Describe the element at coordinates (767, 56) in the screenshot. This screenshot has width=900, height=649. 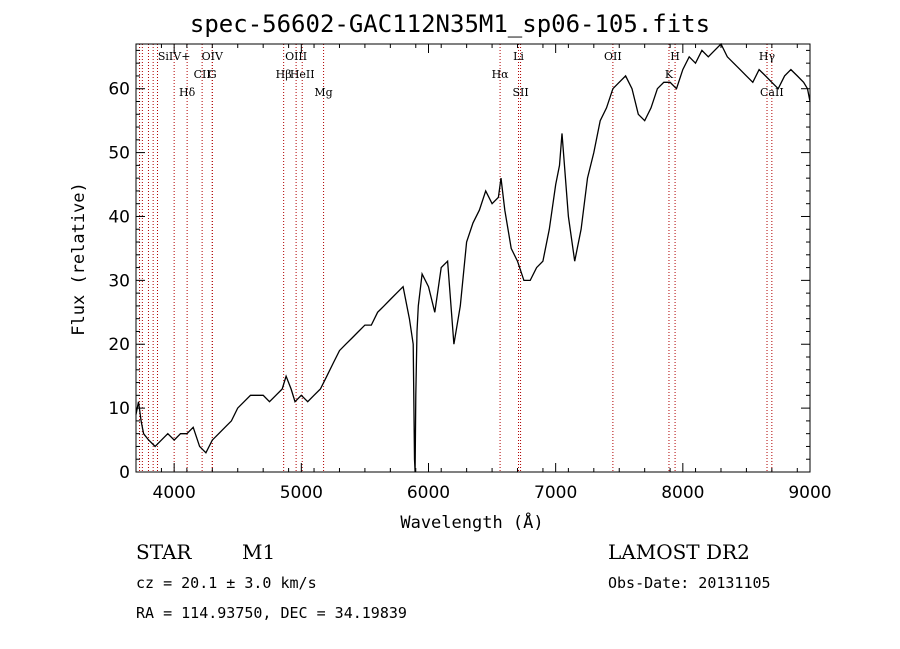
I see `line-label-20: Hγ` at that location.